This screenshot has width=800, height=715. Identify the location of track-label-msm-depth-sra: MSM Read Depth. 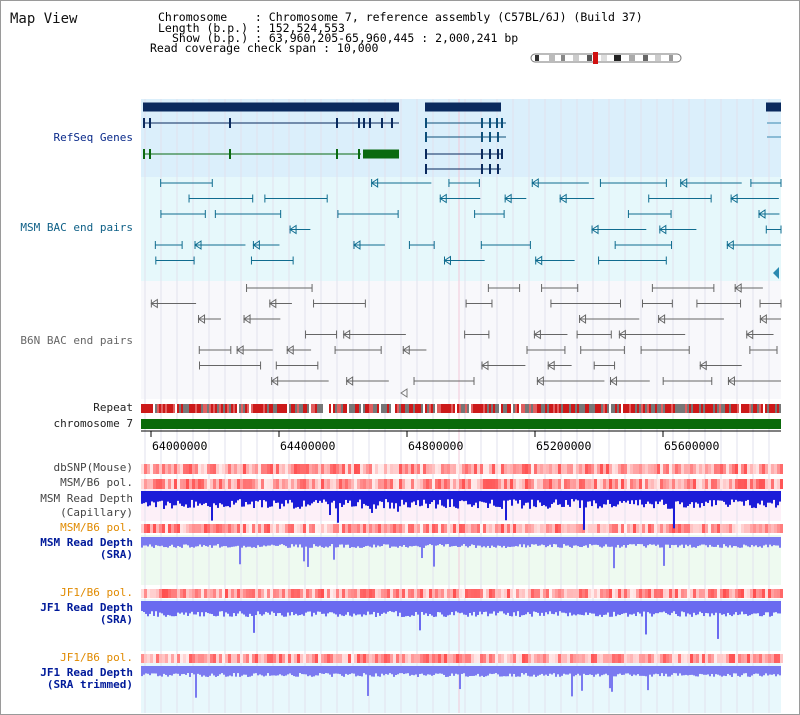
(86, 542).